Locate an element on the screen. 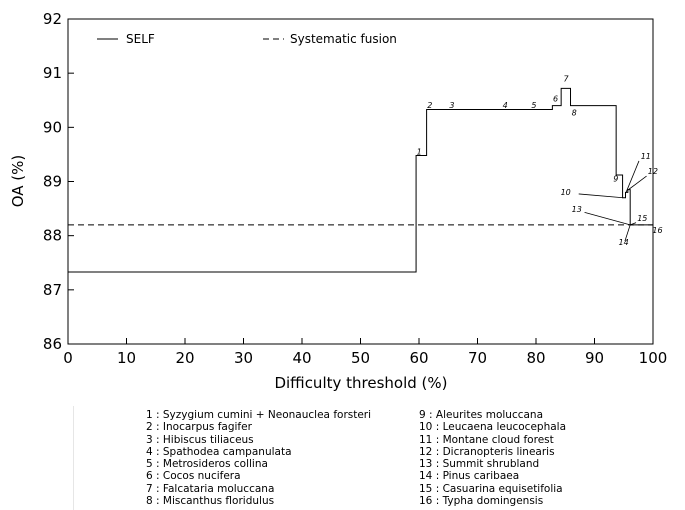 This screenshot has height=510, width=685. annotation-label: 1 is located at coordinates (419, 151).